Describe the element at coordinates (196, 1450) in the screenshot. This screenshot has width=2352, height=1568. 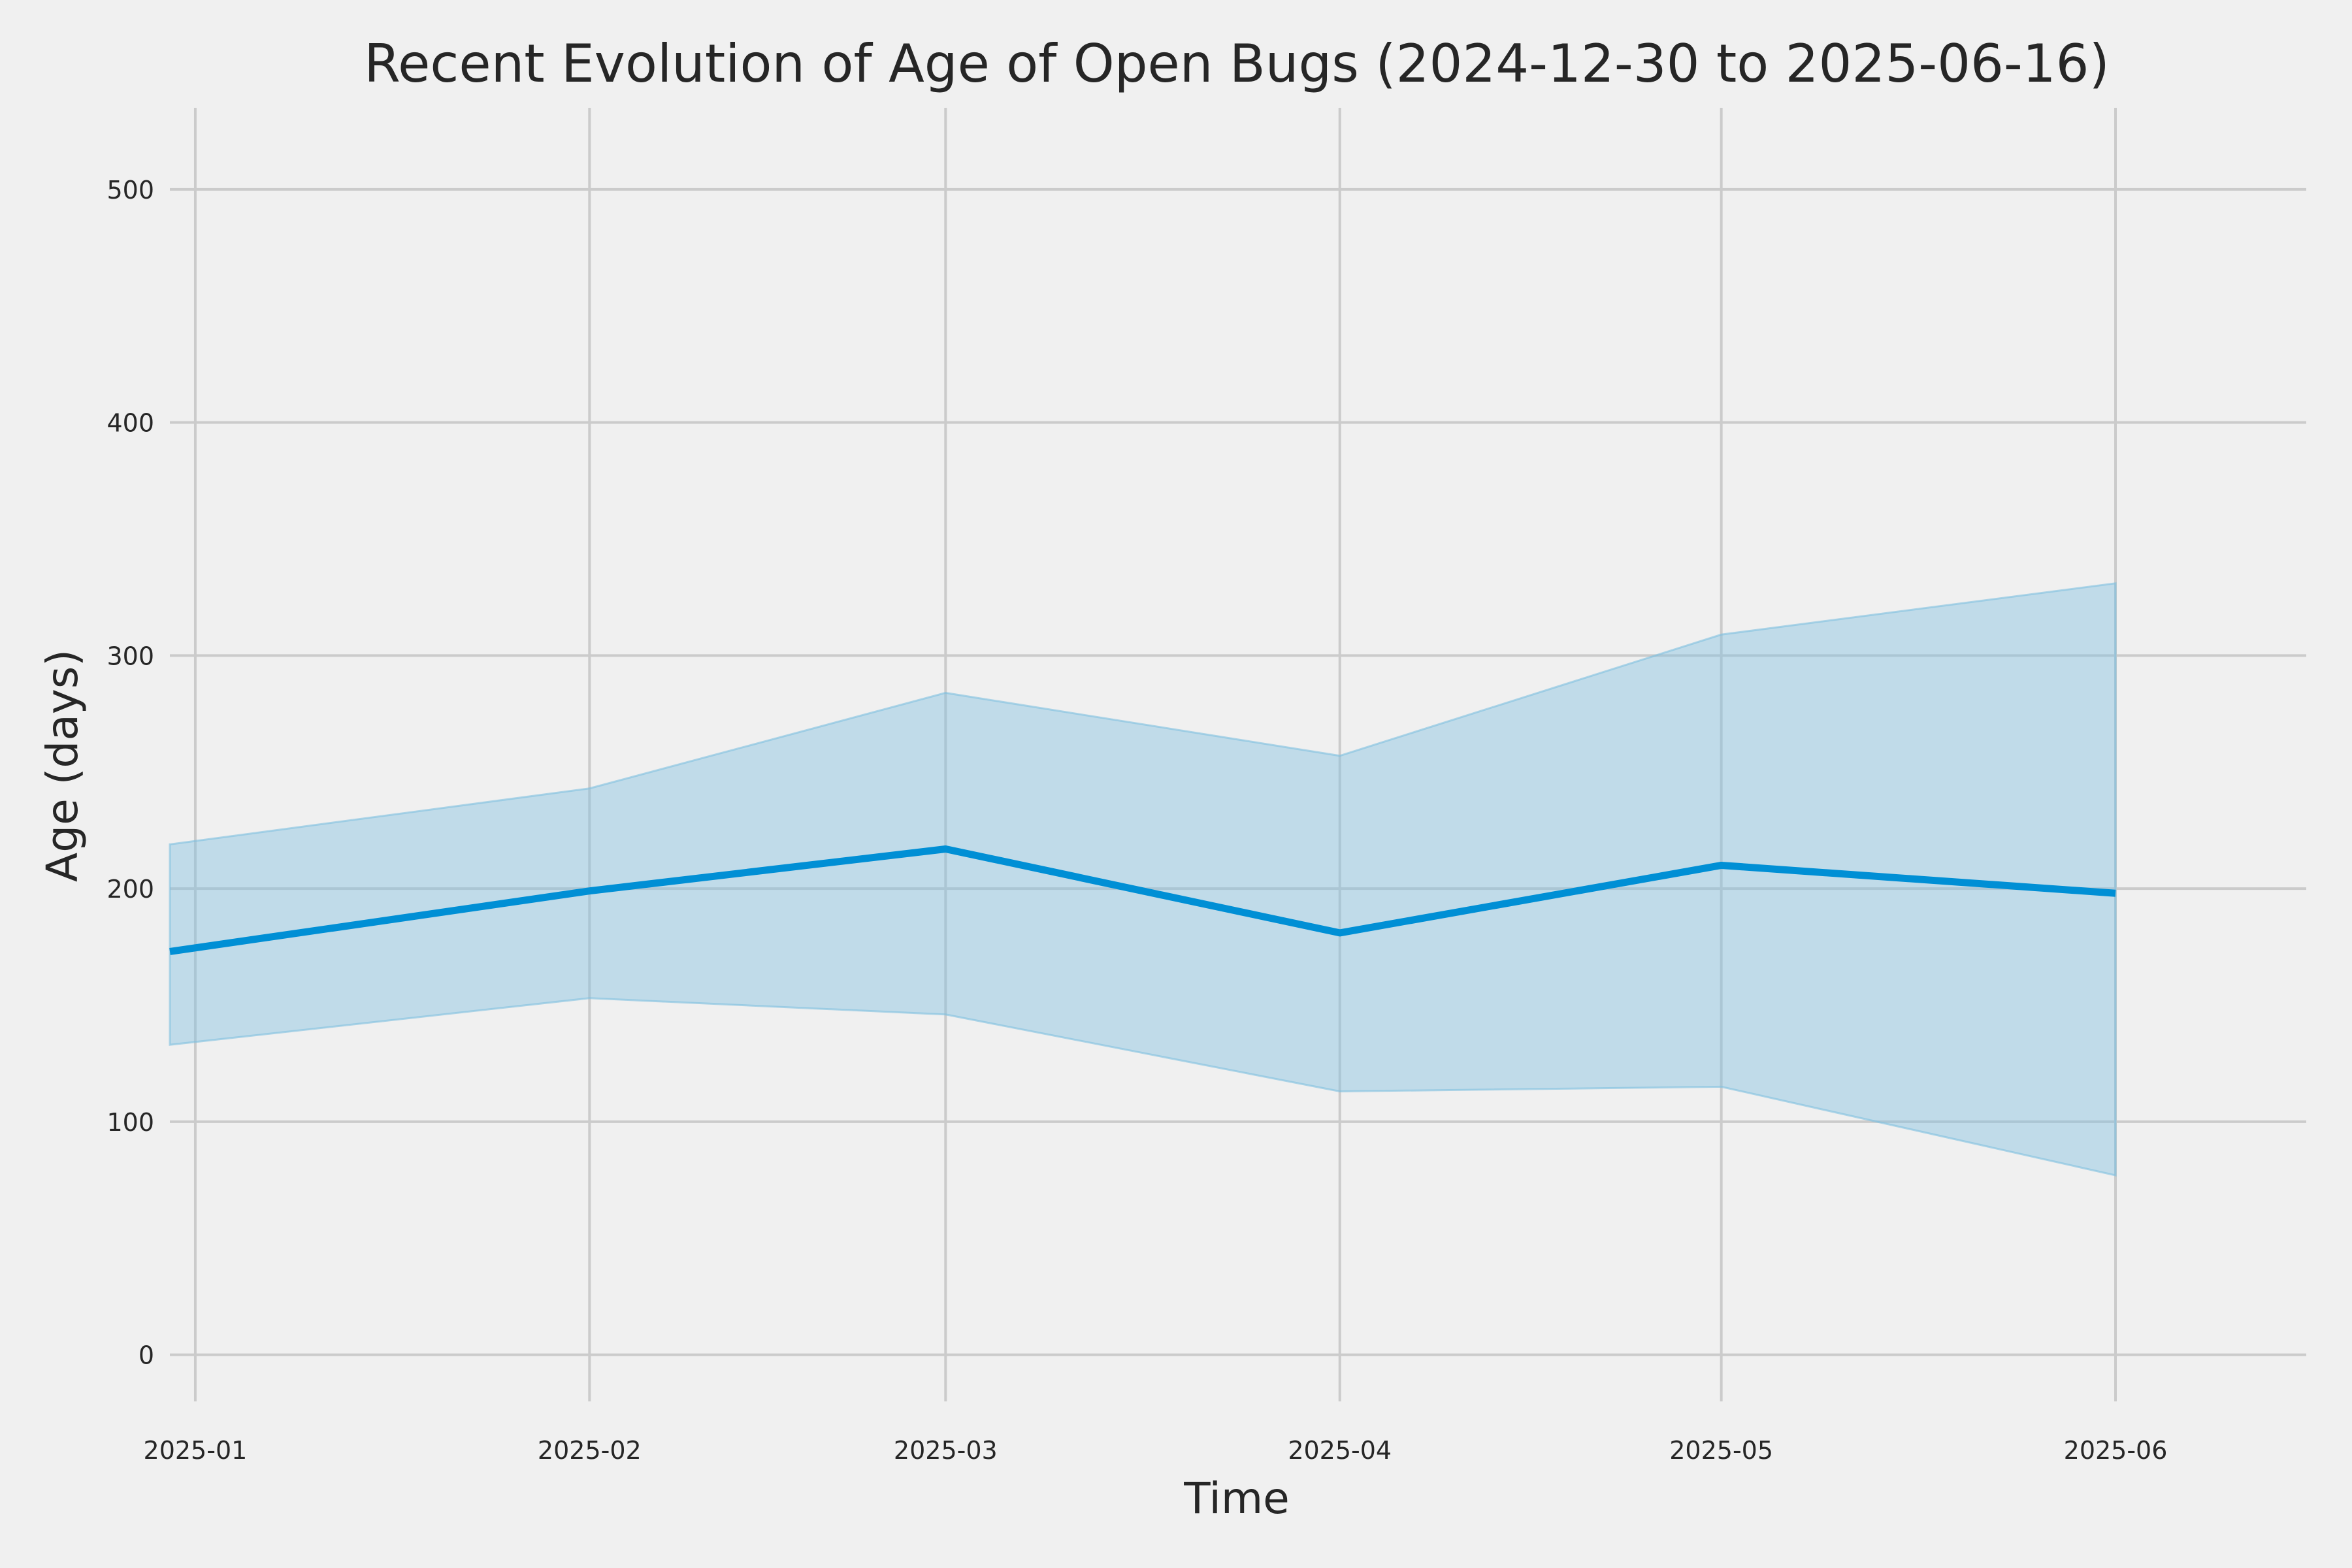
I see `x-tick-label: 2025-01` at that location.